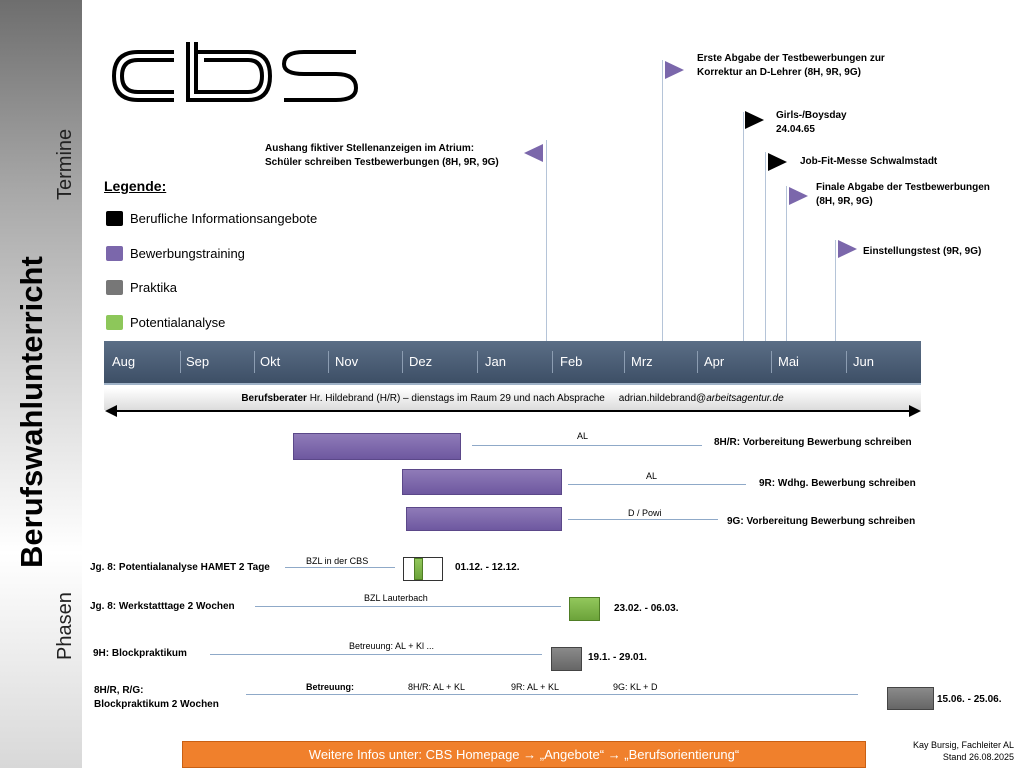 Image resolution: width=1024 pixels, height=768 pixels. I want to click on legend-label: Bewerbungstraining, so click(187, 253).